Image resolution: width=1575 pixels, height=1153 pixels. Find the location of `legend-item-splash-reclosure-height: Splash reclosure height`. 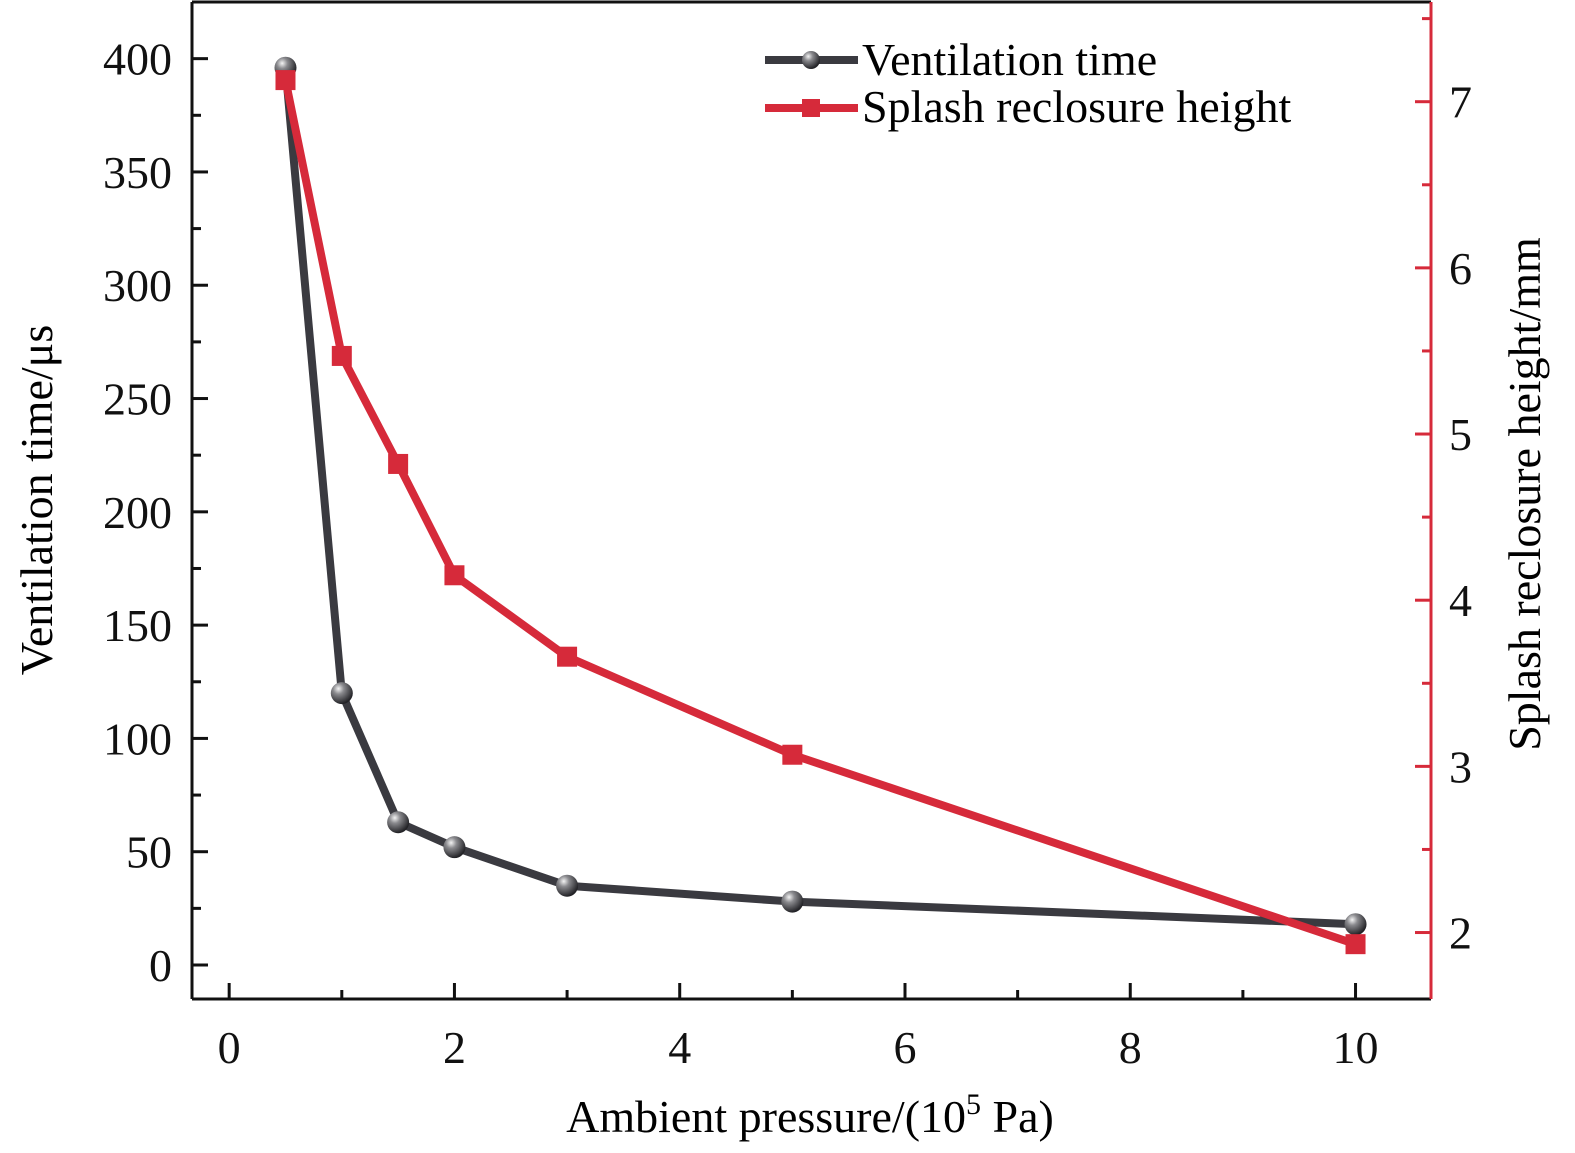

legend-item-splash-reclosure-height: Splash reclosure height is located at coordinates (1028, 106).